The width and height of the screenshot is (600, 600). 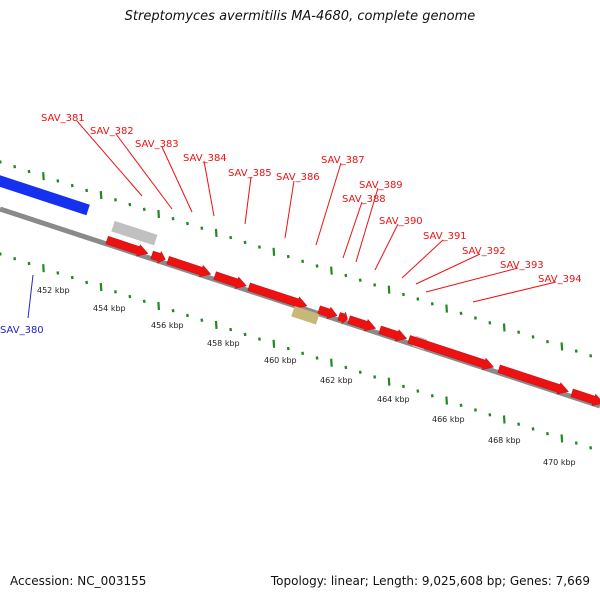 I want to click on gene-label: SAV_380, so click(x=22, y=330).